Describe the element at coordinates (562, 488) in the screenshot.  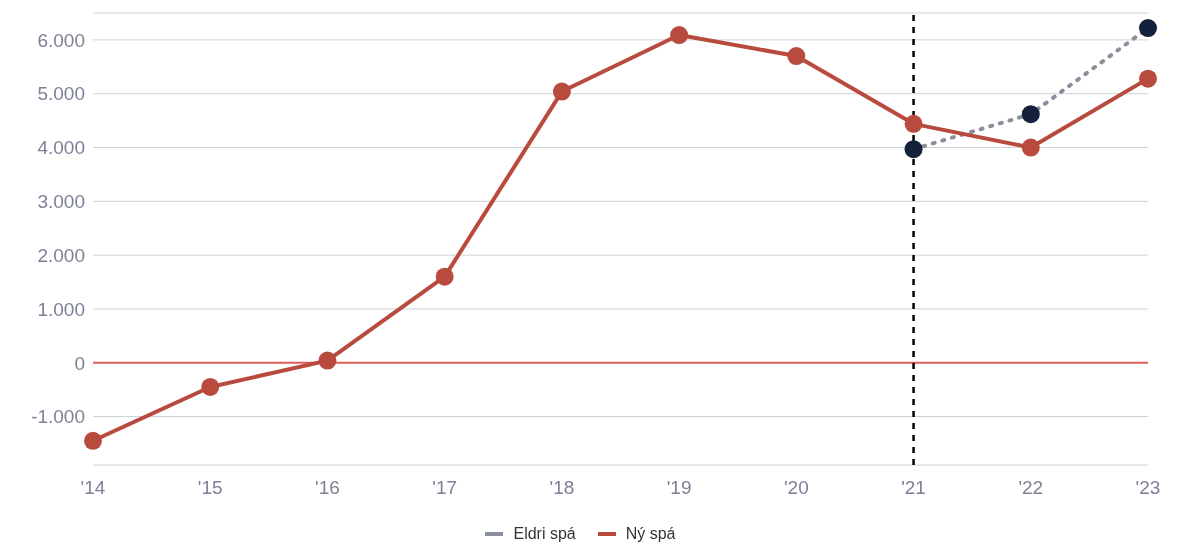
I see `x-tick-label: '18` at that location.